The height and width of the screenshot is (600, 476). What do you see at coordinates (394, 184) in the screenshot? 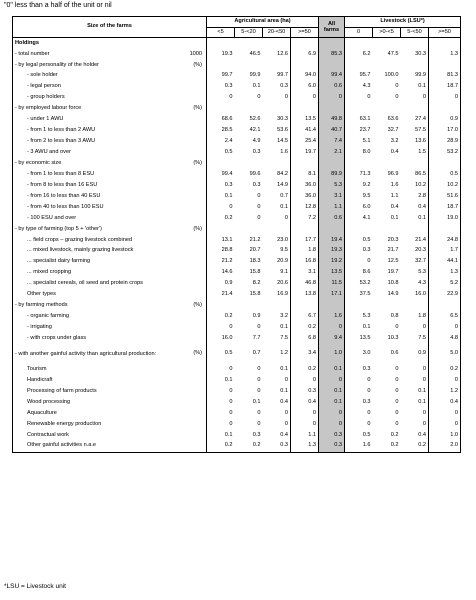
I see `value-cell: 1.6` at bounding box center [394, 184].